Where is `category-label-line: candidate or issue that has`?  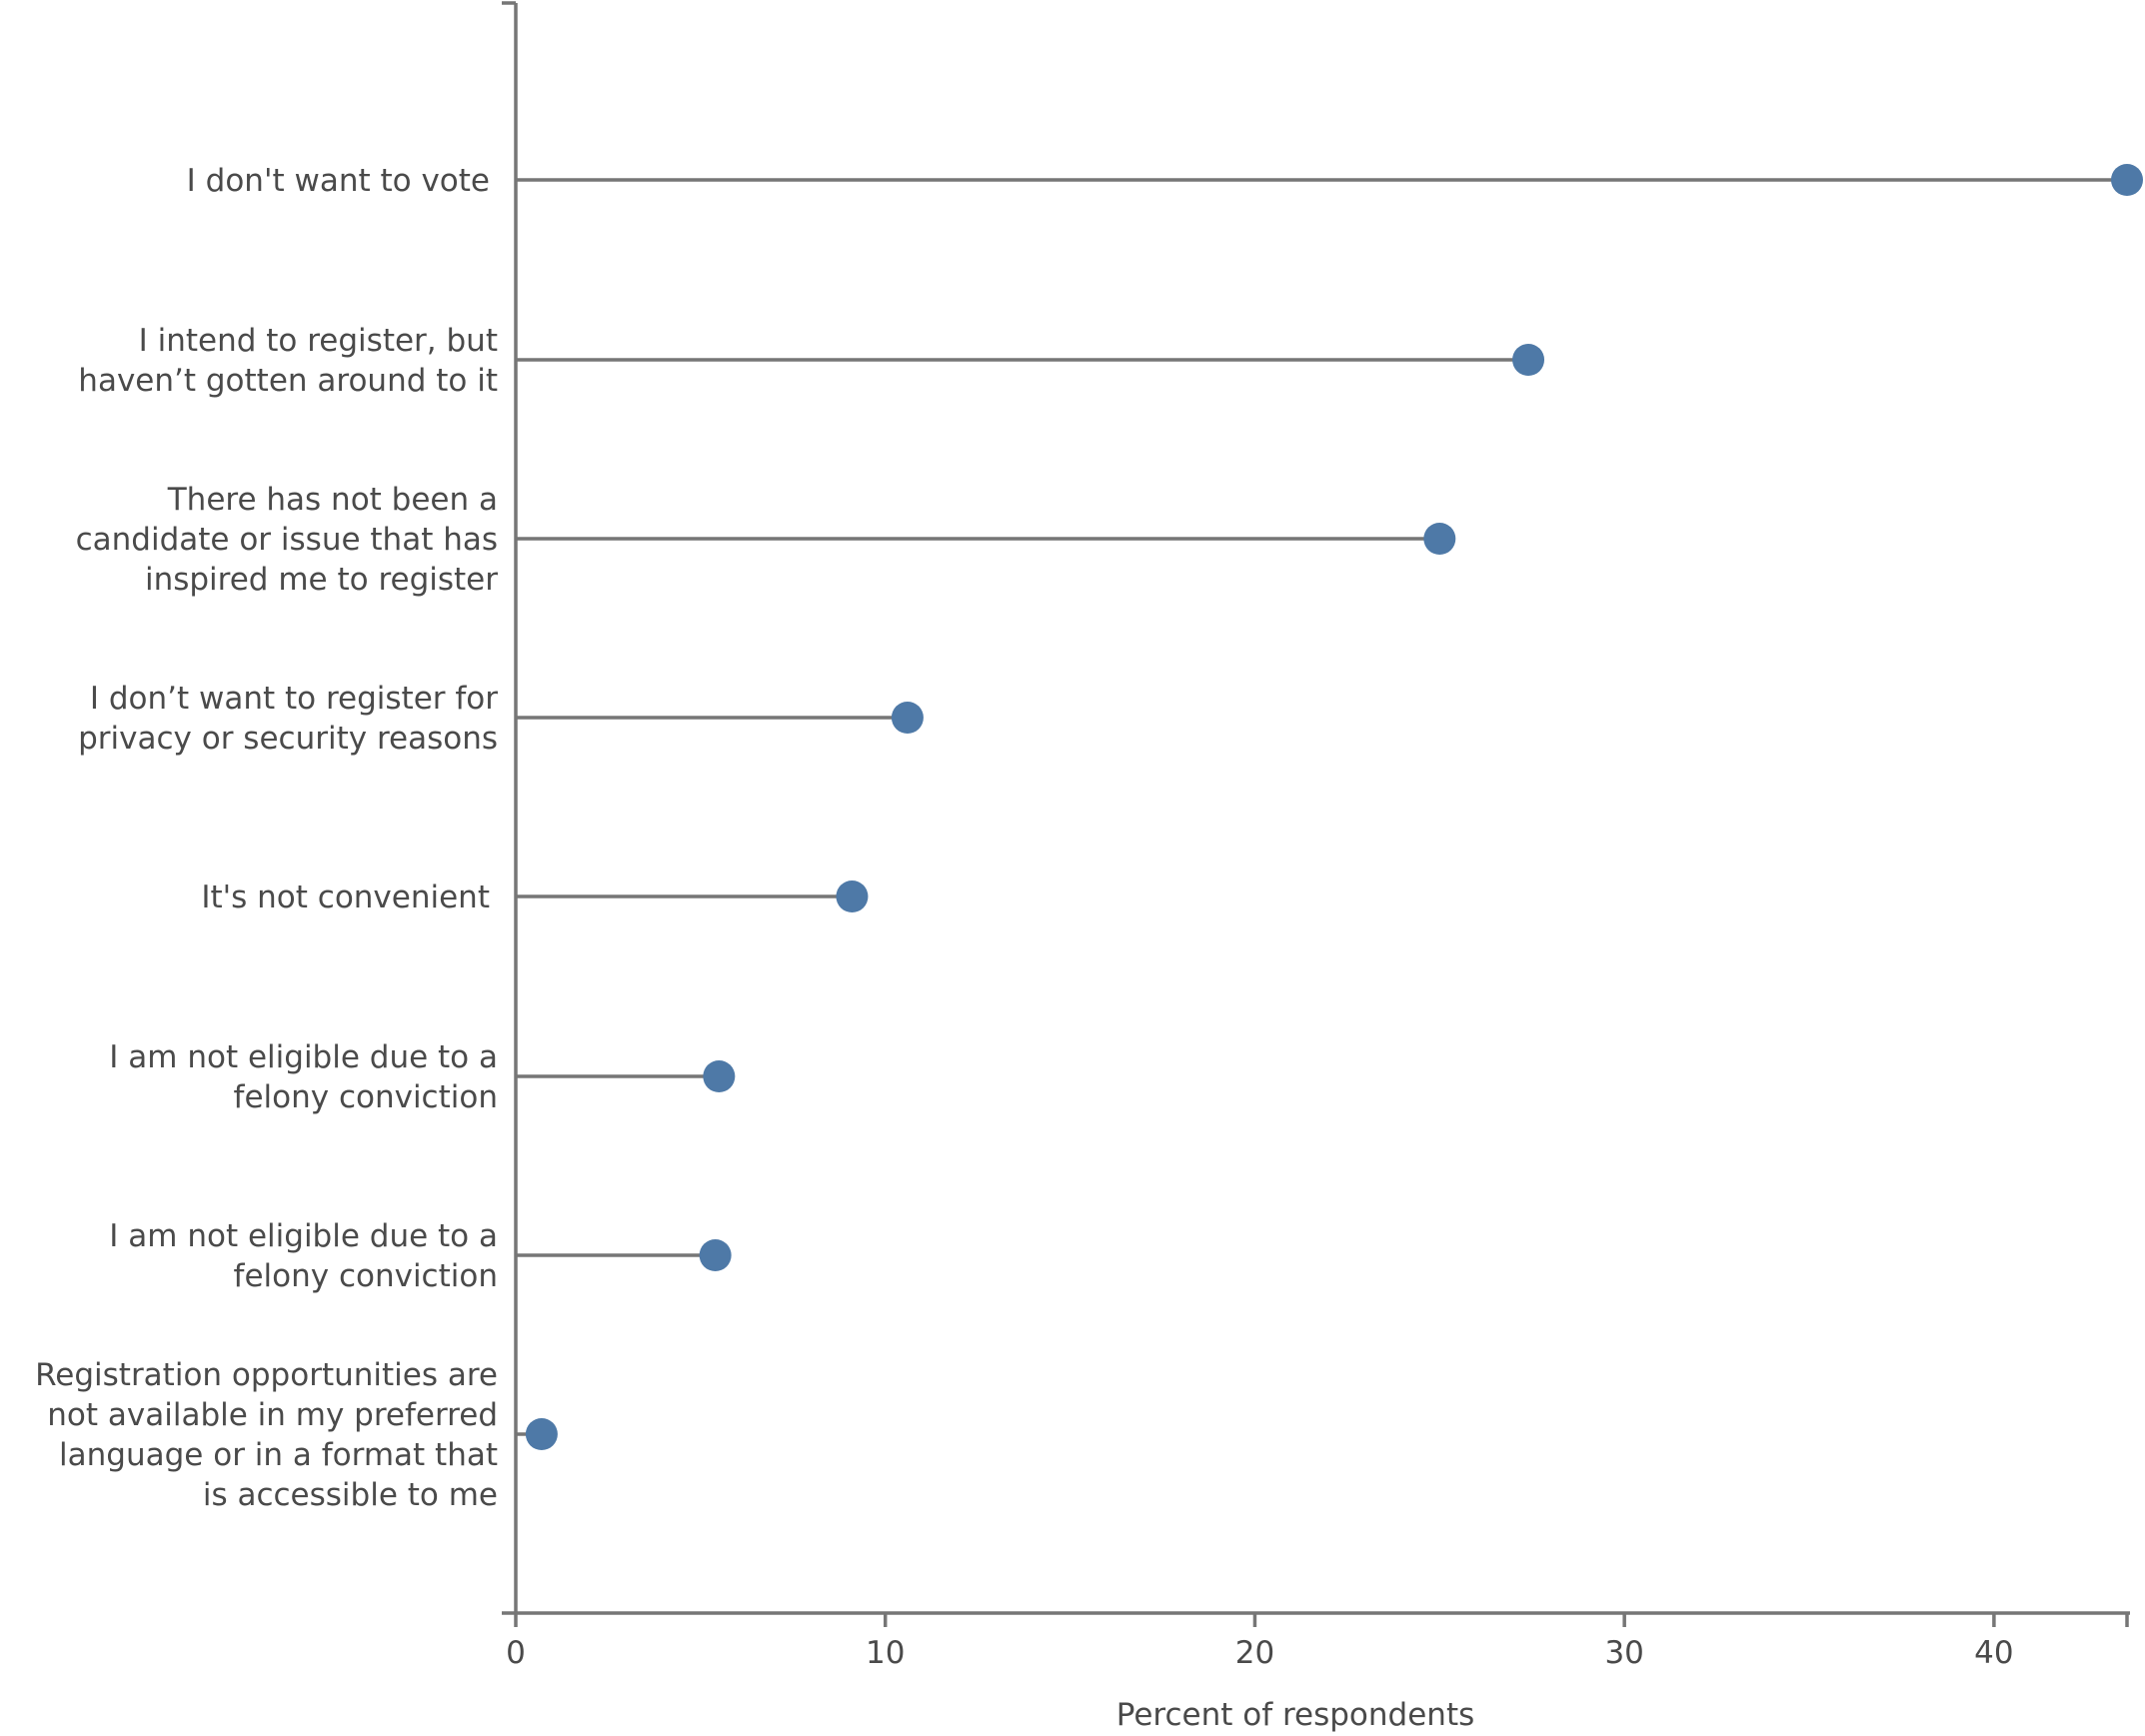 category-label-line: candidate or issue that has is located at coordinates (287, 540).